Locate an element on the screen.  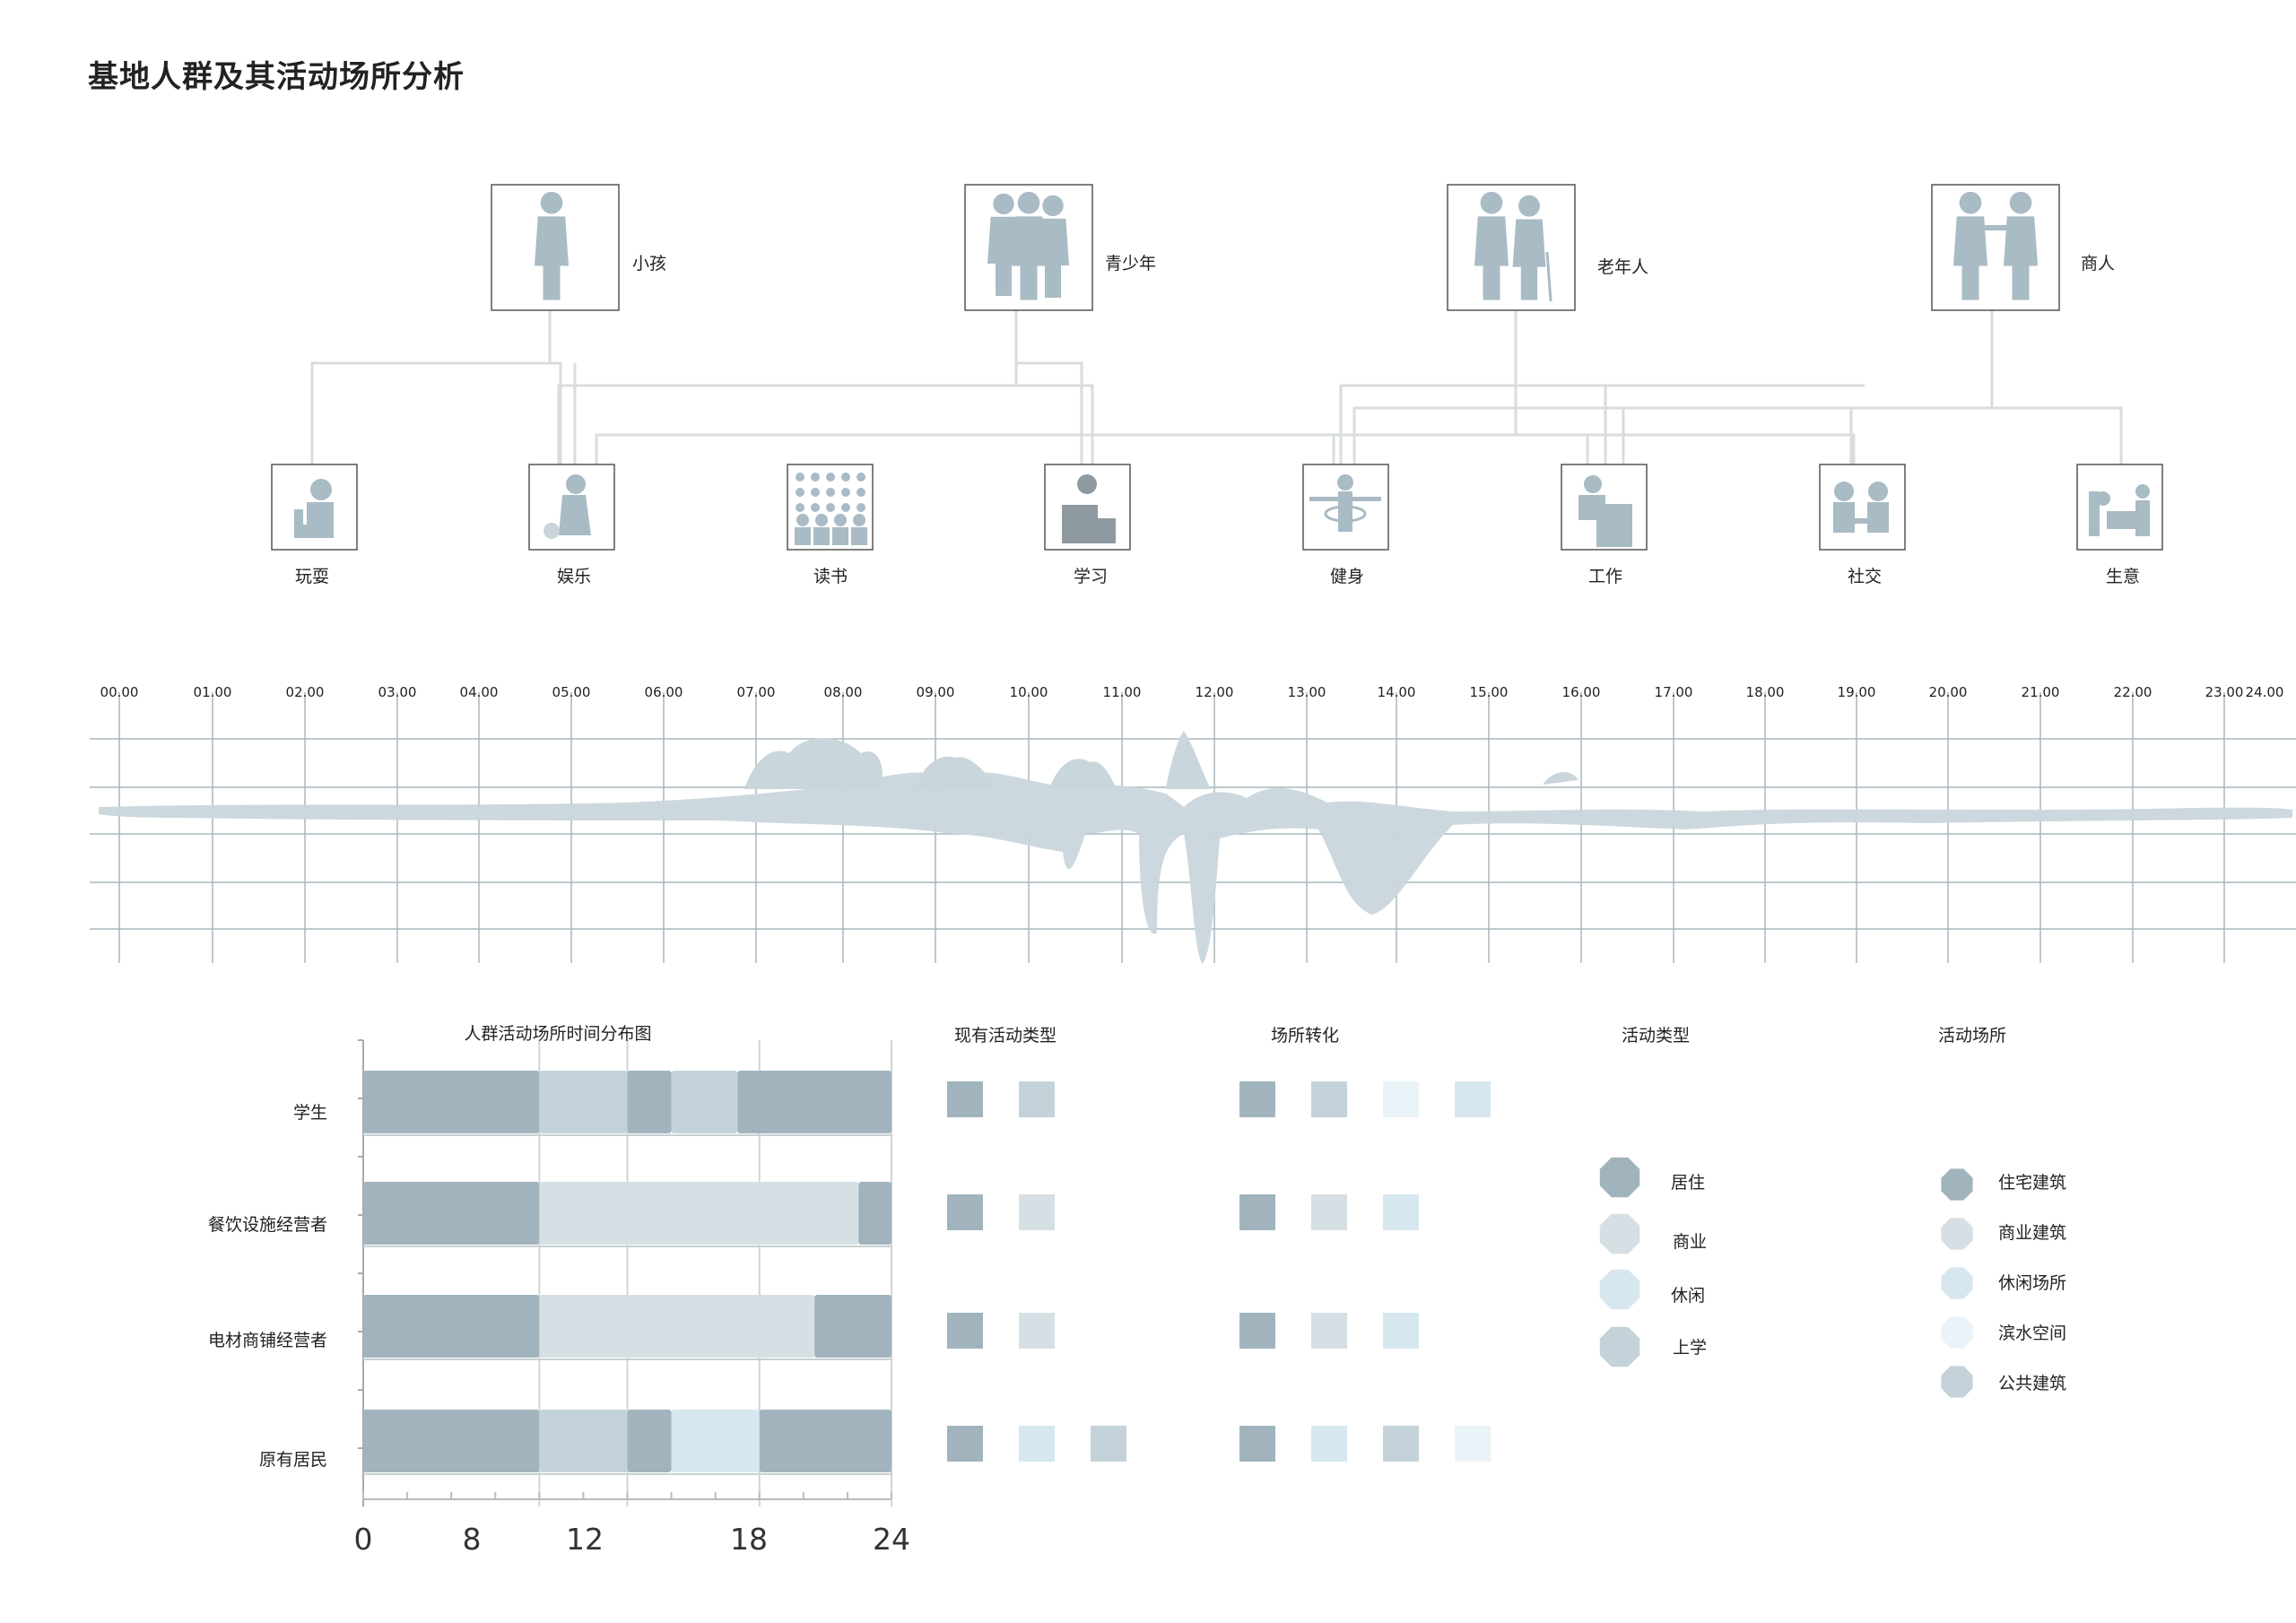
activity-label-business: 生意 is located at coordinates (2123, 576).